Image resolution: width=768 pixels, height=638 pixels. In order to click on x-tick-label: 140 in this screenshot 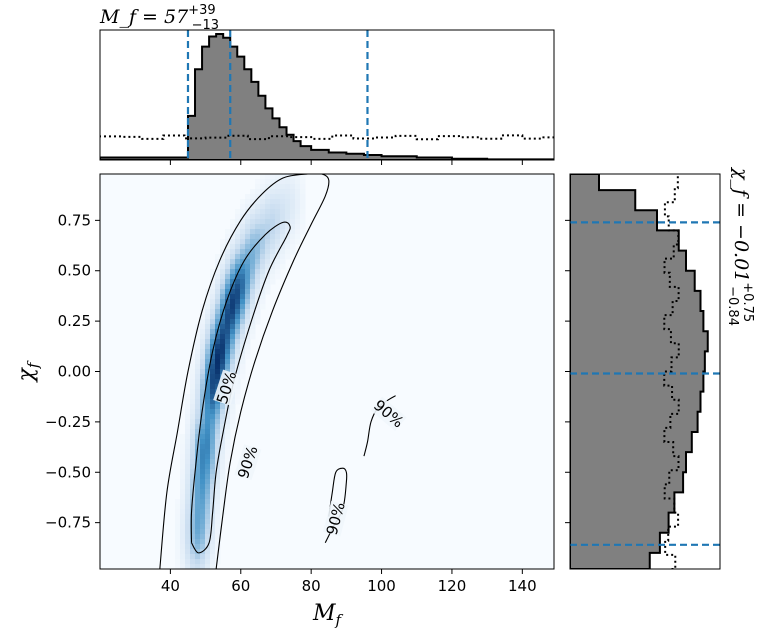, I will do `click(522, 586)`.